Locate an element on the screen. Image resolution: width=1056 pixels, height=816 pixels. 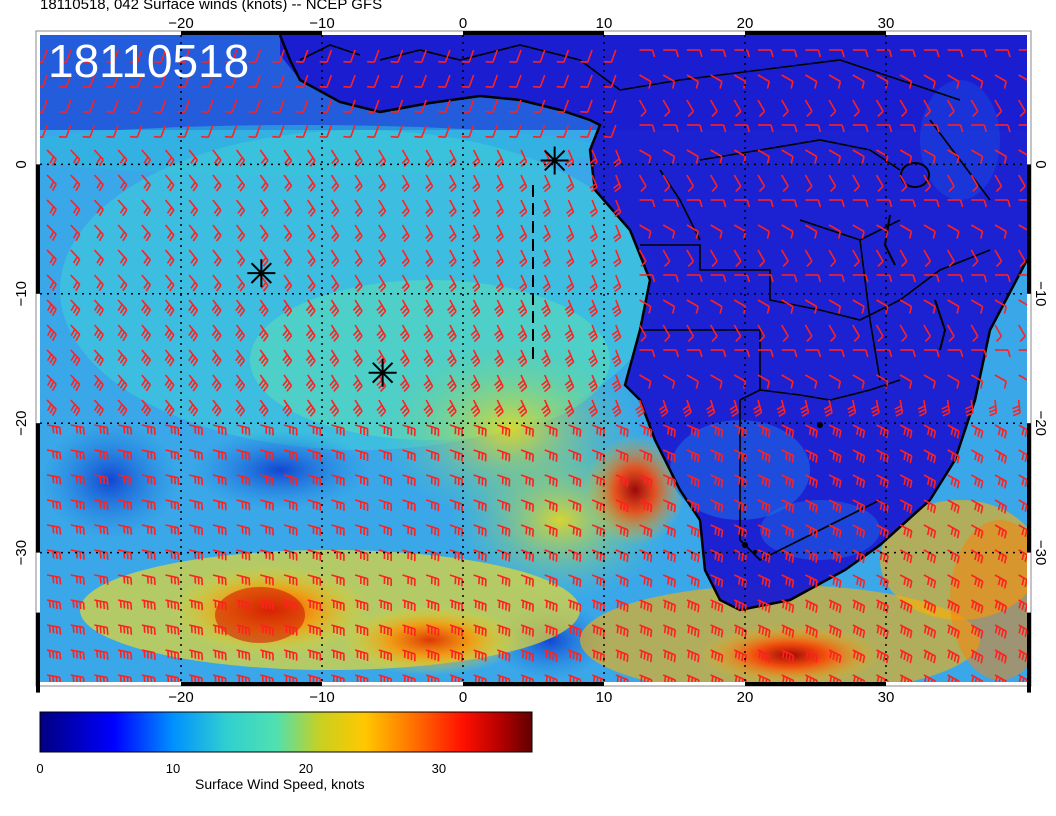
lat-tick-right: −20 is located at coordinates (1040, 422).